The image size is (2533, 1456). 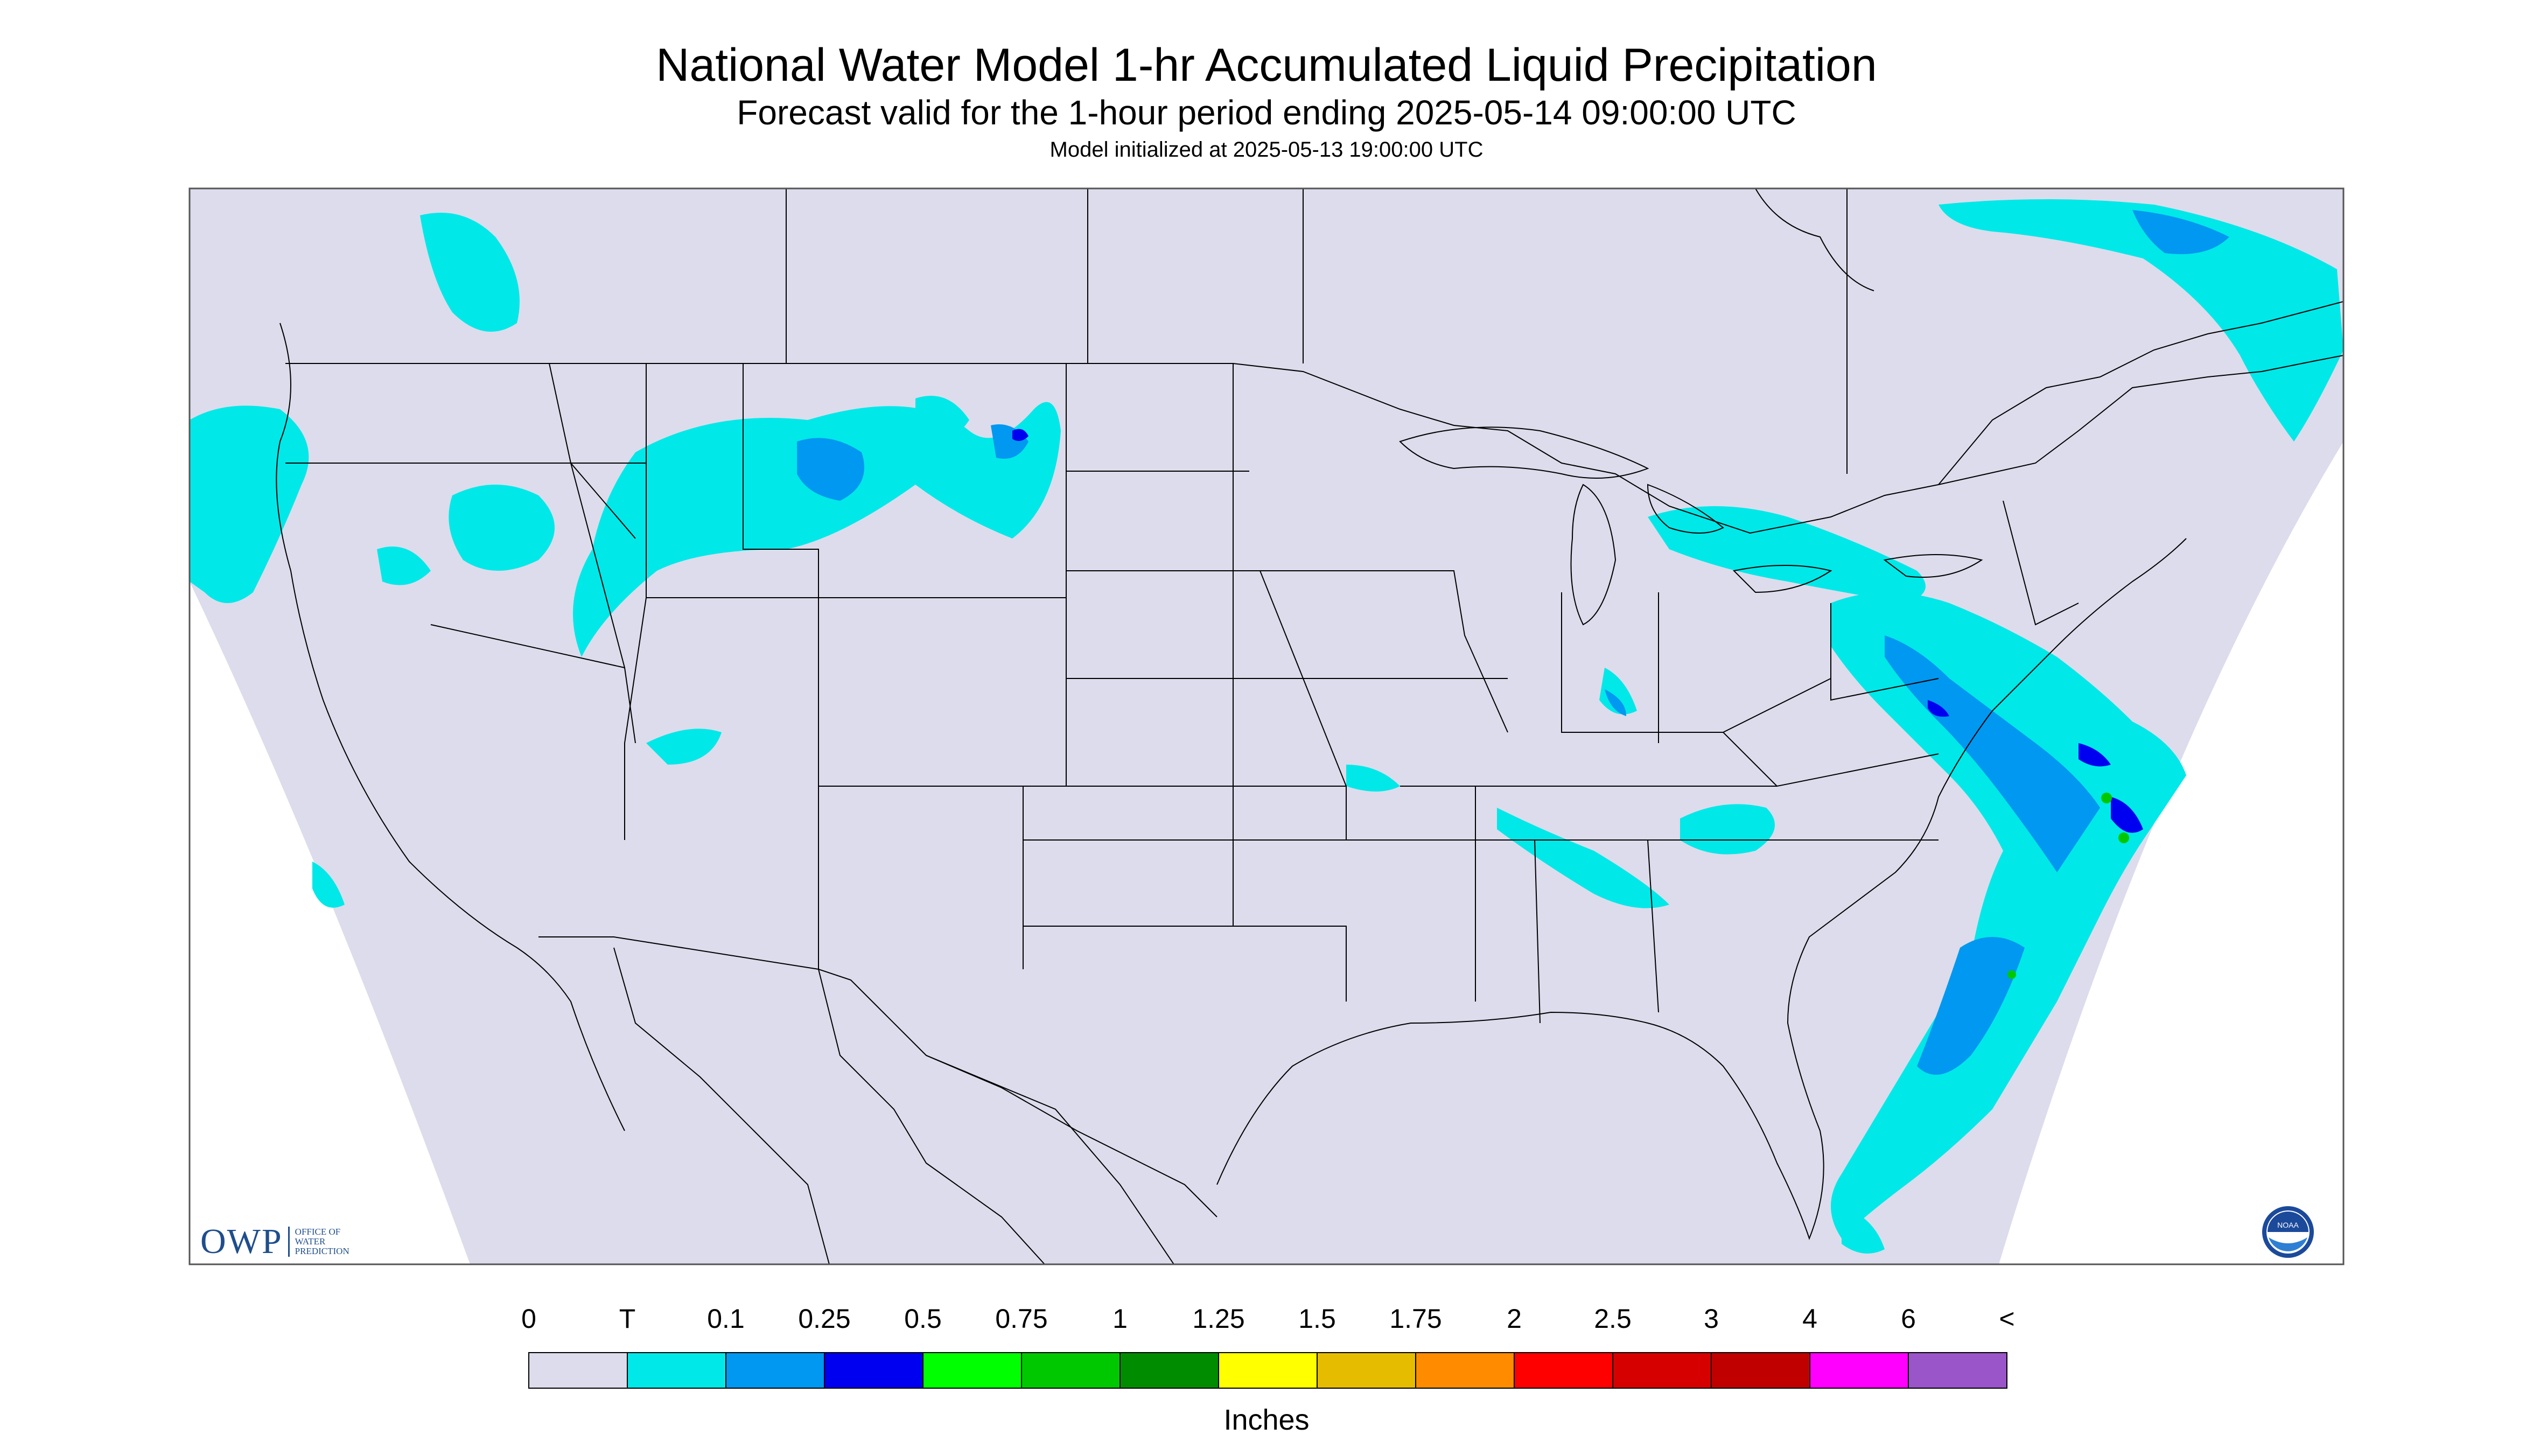 What do you see at coordinates (628, 1319) in the screenshot?
I see `legend-tick-label: T` at bounding box center [628, 1319].